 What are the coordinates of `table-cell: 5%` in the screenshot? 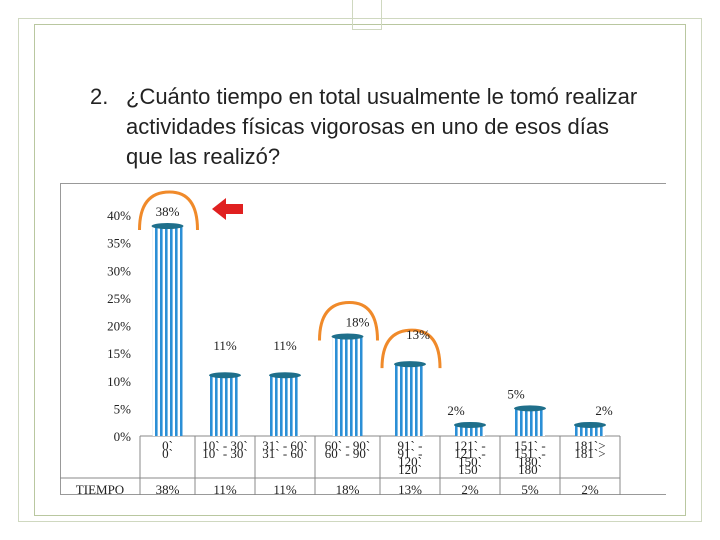 It's located at (530, 489).